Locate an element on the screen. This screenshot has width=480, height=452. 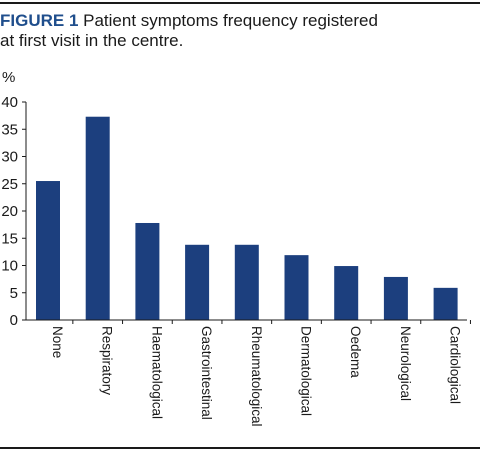
y-tick-label: 5 is located at coordinates (14, 293).